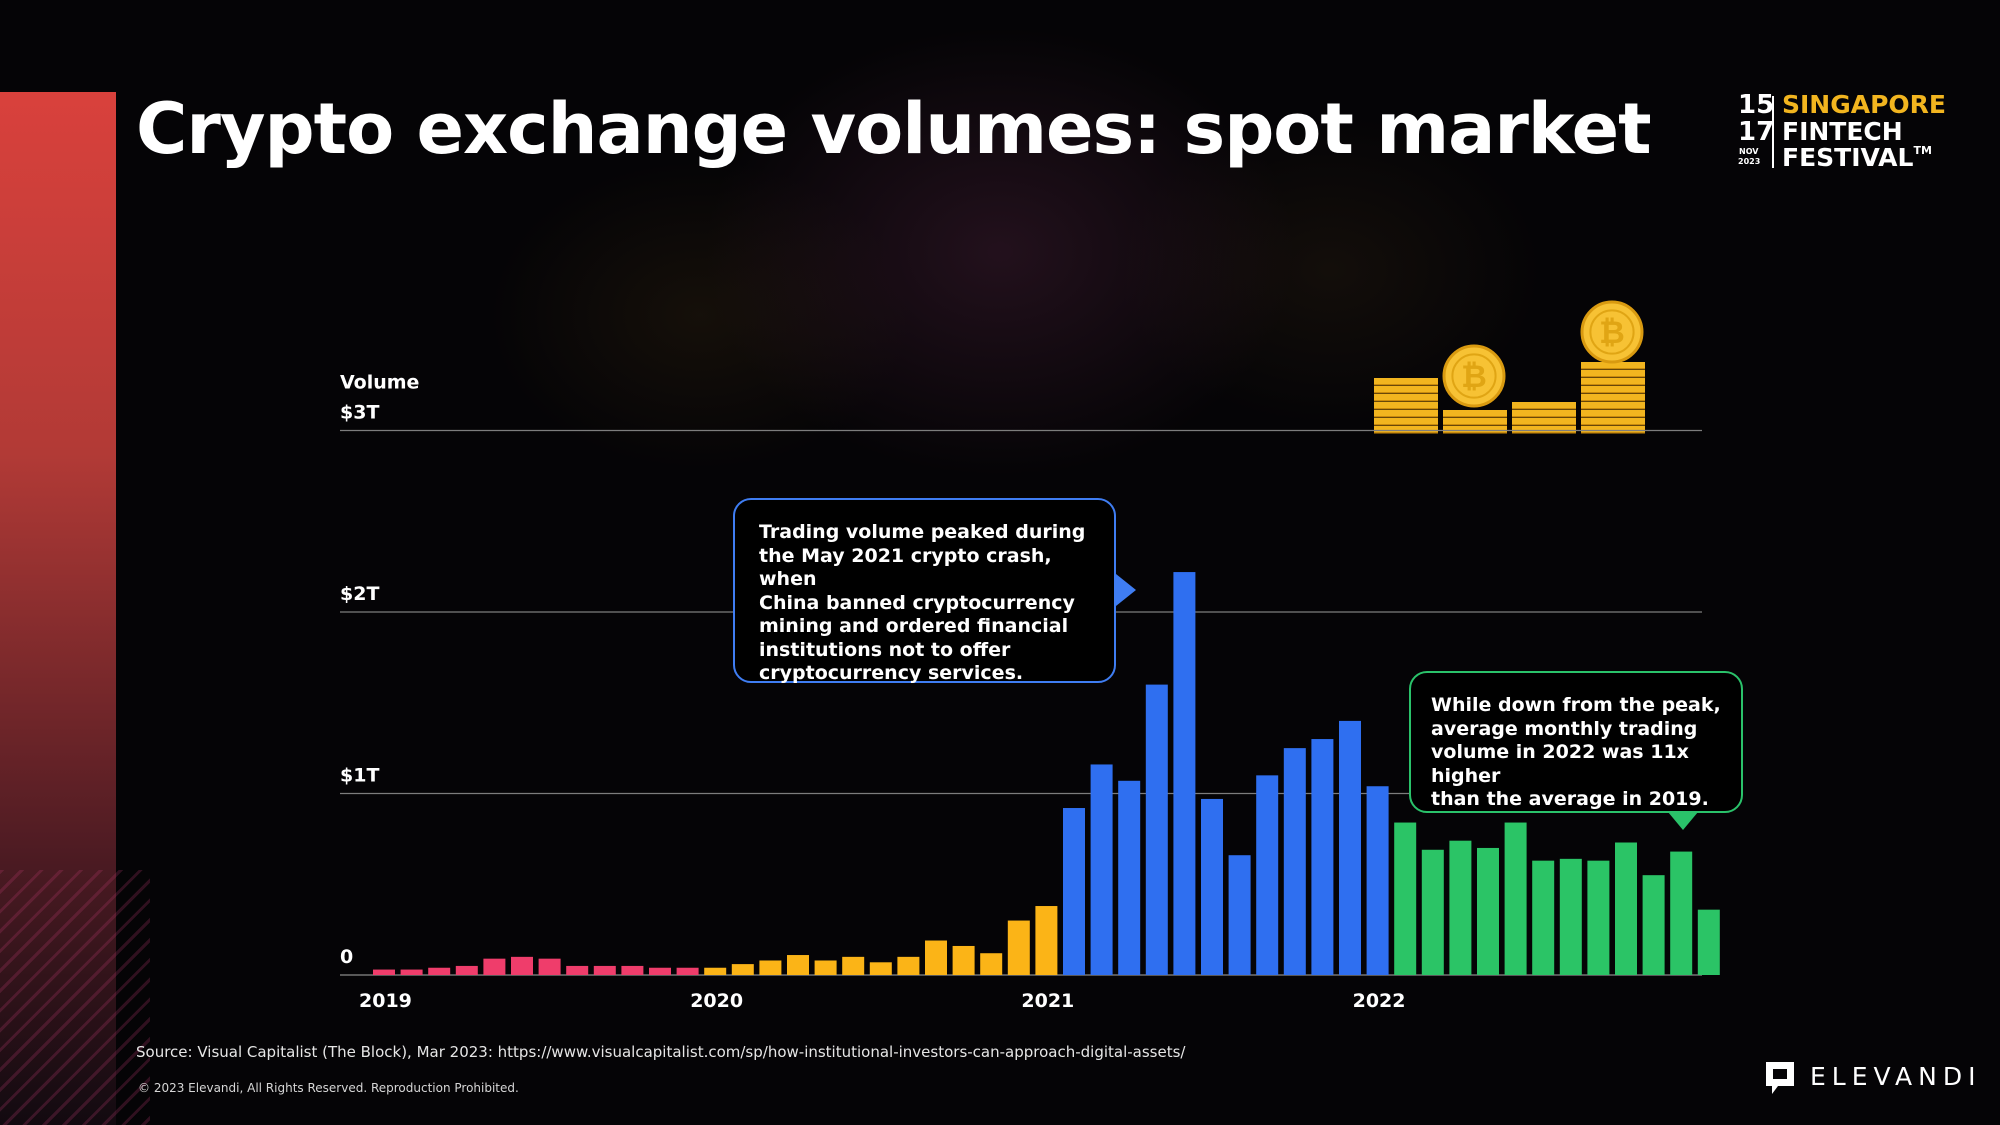 This screenshot has height=1125, width=2000. Describe the element at coordinates (1407, 702) in the screenshot. I see `callout-pointers` at that location.